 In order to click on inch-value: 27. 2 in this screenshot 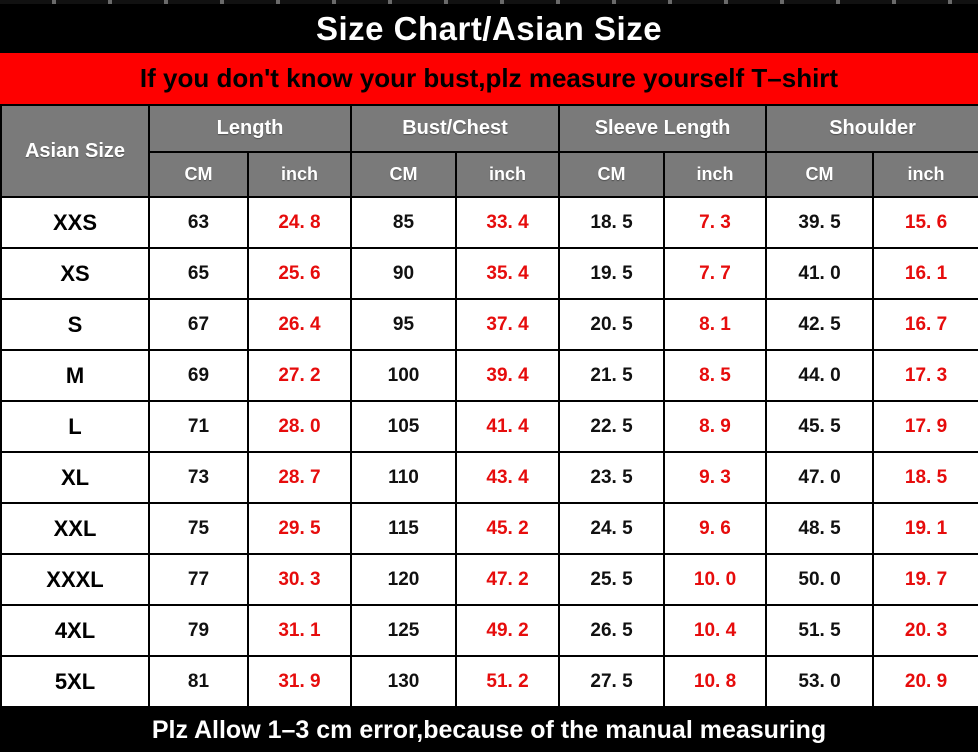, I will do `click(299, 375)`.